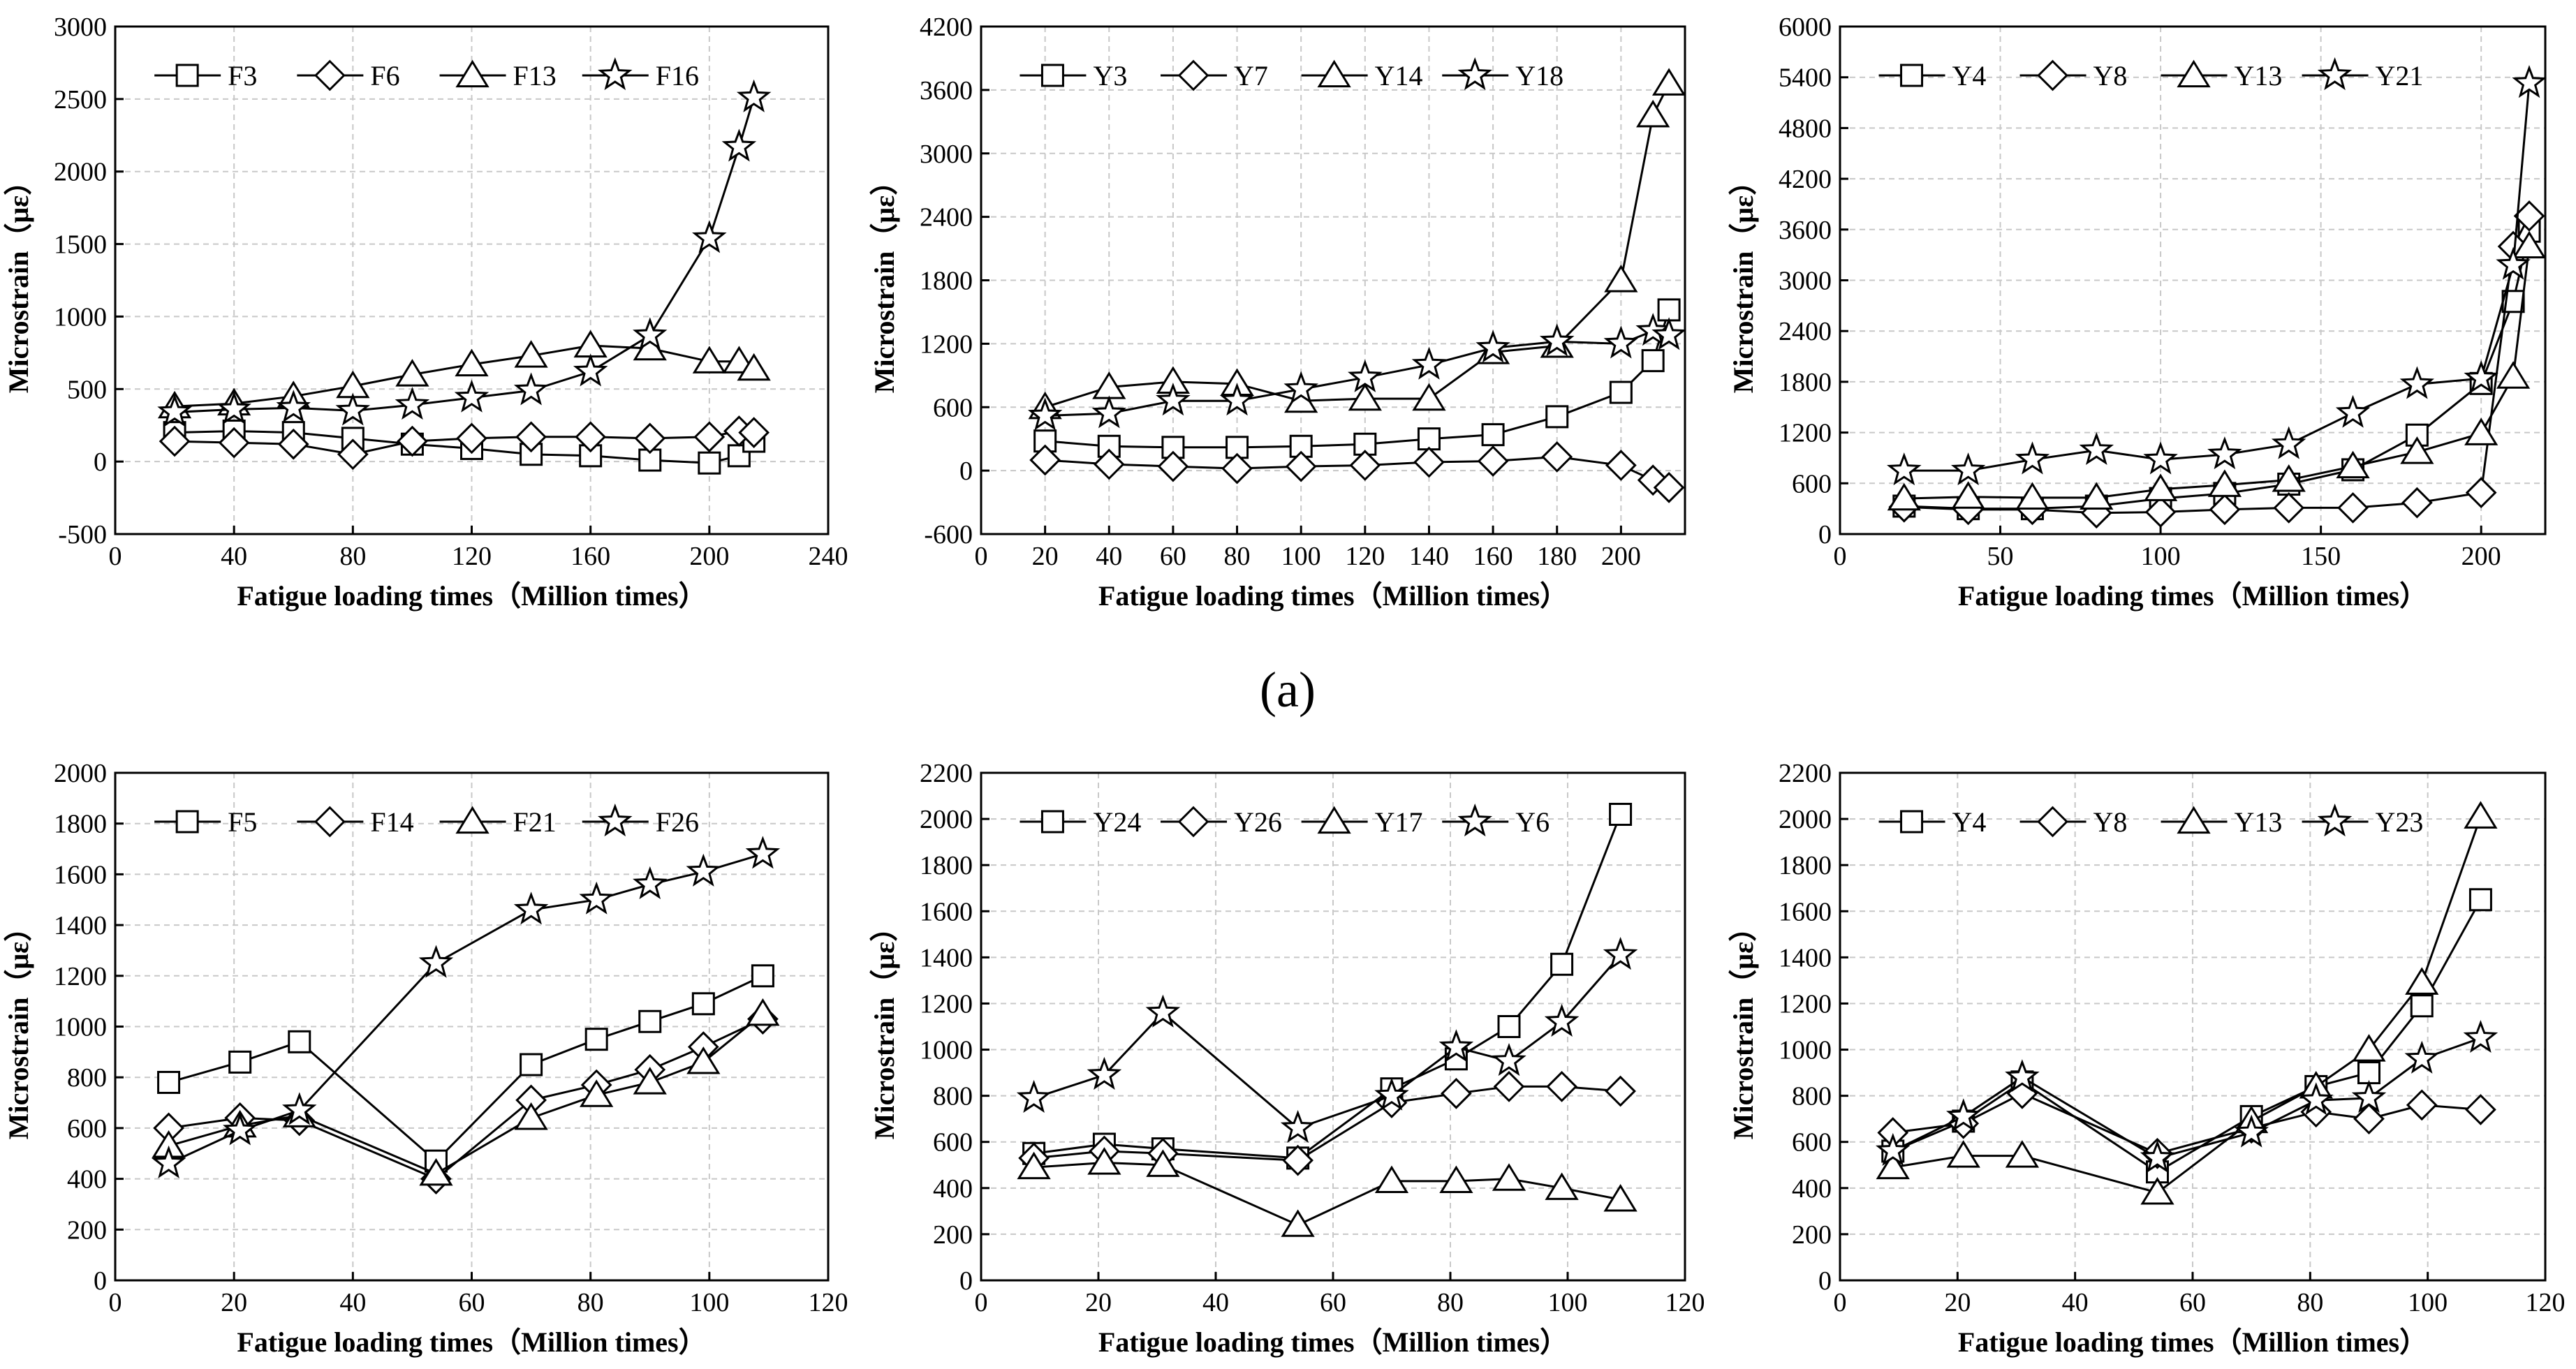  Describe the element at coordinates (1805, 911) in the screenshot. I see `y-tick-label: 1600` at that location.